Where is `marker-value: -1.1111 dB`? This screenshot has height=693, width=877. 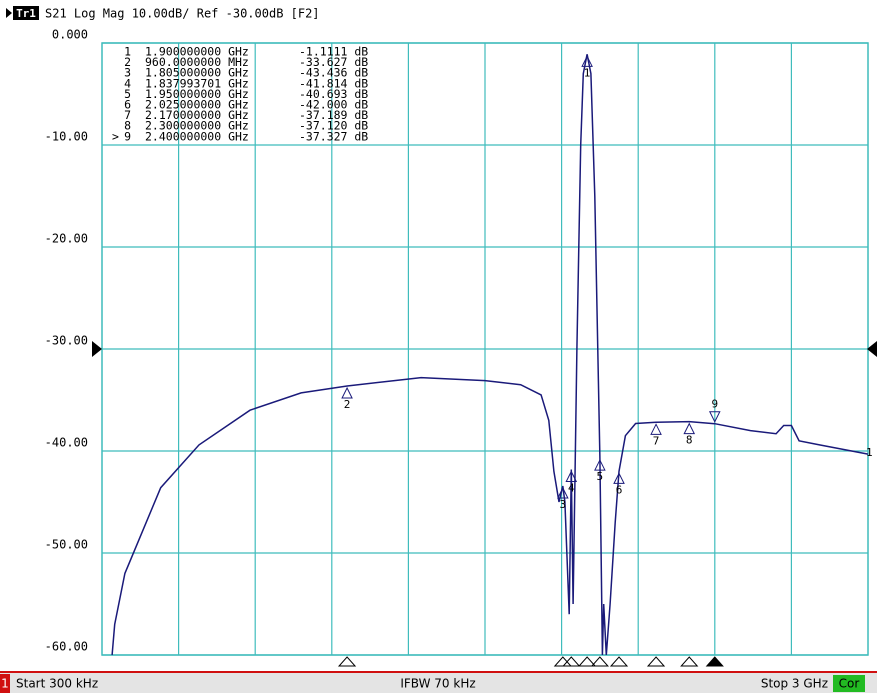 marker-value: -1.1111 dB is located at coordinates (333, 52).